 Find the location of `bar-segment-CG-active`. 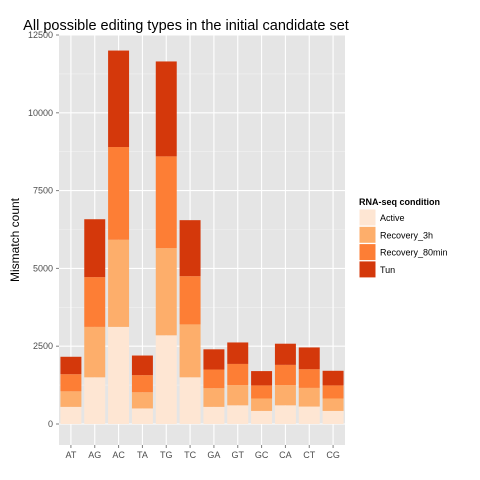

bar-segment-CG-active is located at coordinates (333, 417).